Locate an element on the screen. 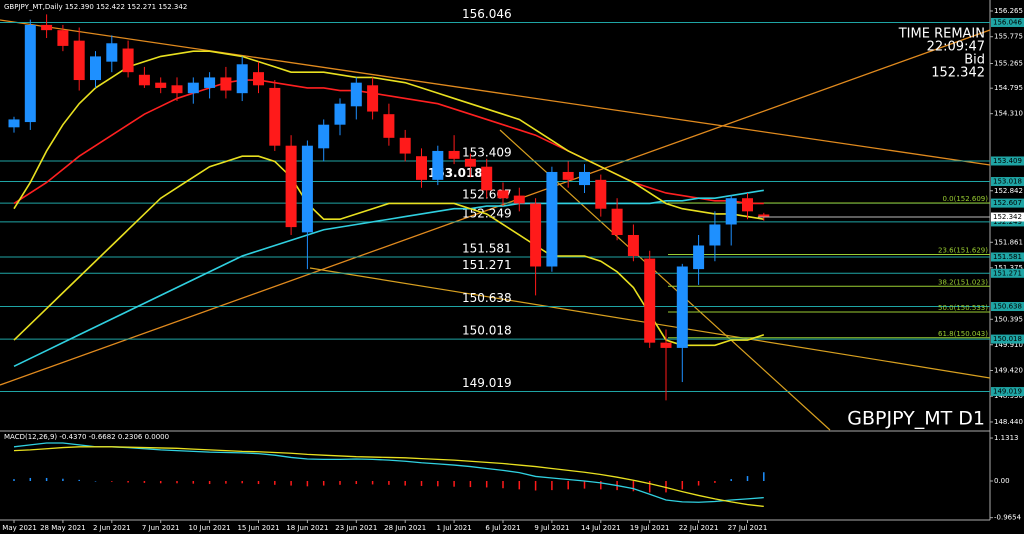  x-tick-label: 14 Jul 2021 is located at coordinates (601, 528).